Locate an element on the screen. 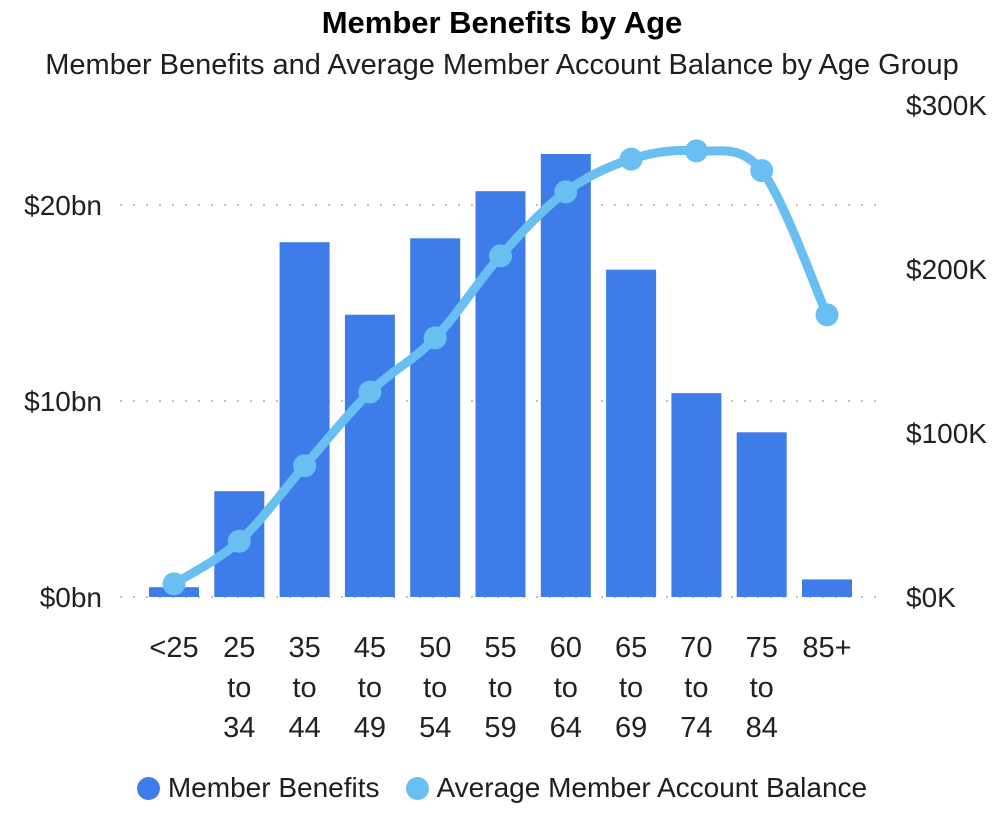 This screenshot has height=823, width=1004. legend-item-member-benefits: Member Benefits is located at coordinates (258, 788).